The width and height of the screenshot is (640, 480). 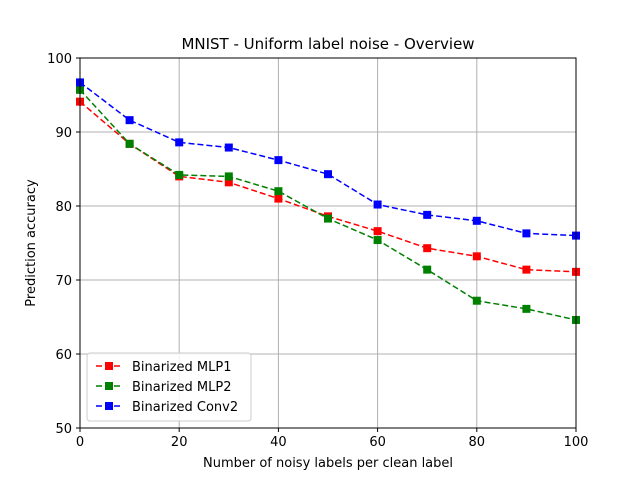 What do you see at coordinates (328, 463) in the screenshot?
I see `x-axis-label: Number of noisy labels per clean label` at bounding box center [328, 463].